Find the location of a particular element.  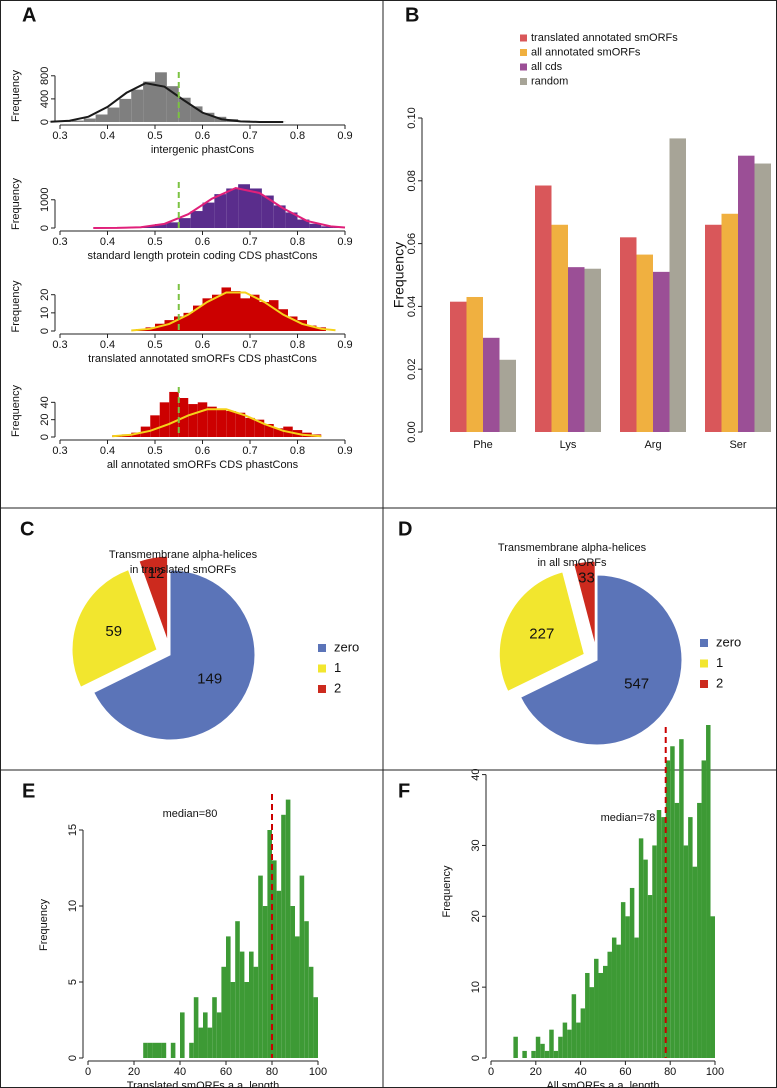

x-tick-label: 100 is located at coordinates (715, 1072).